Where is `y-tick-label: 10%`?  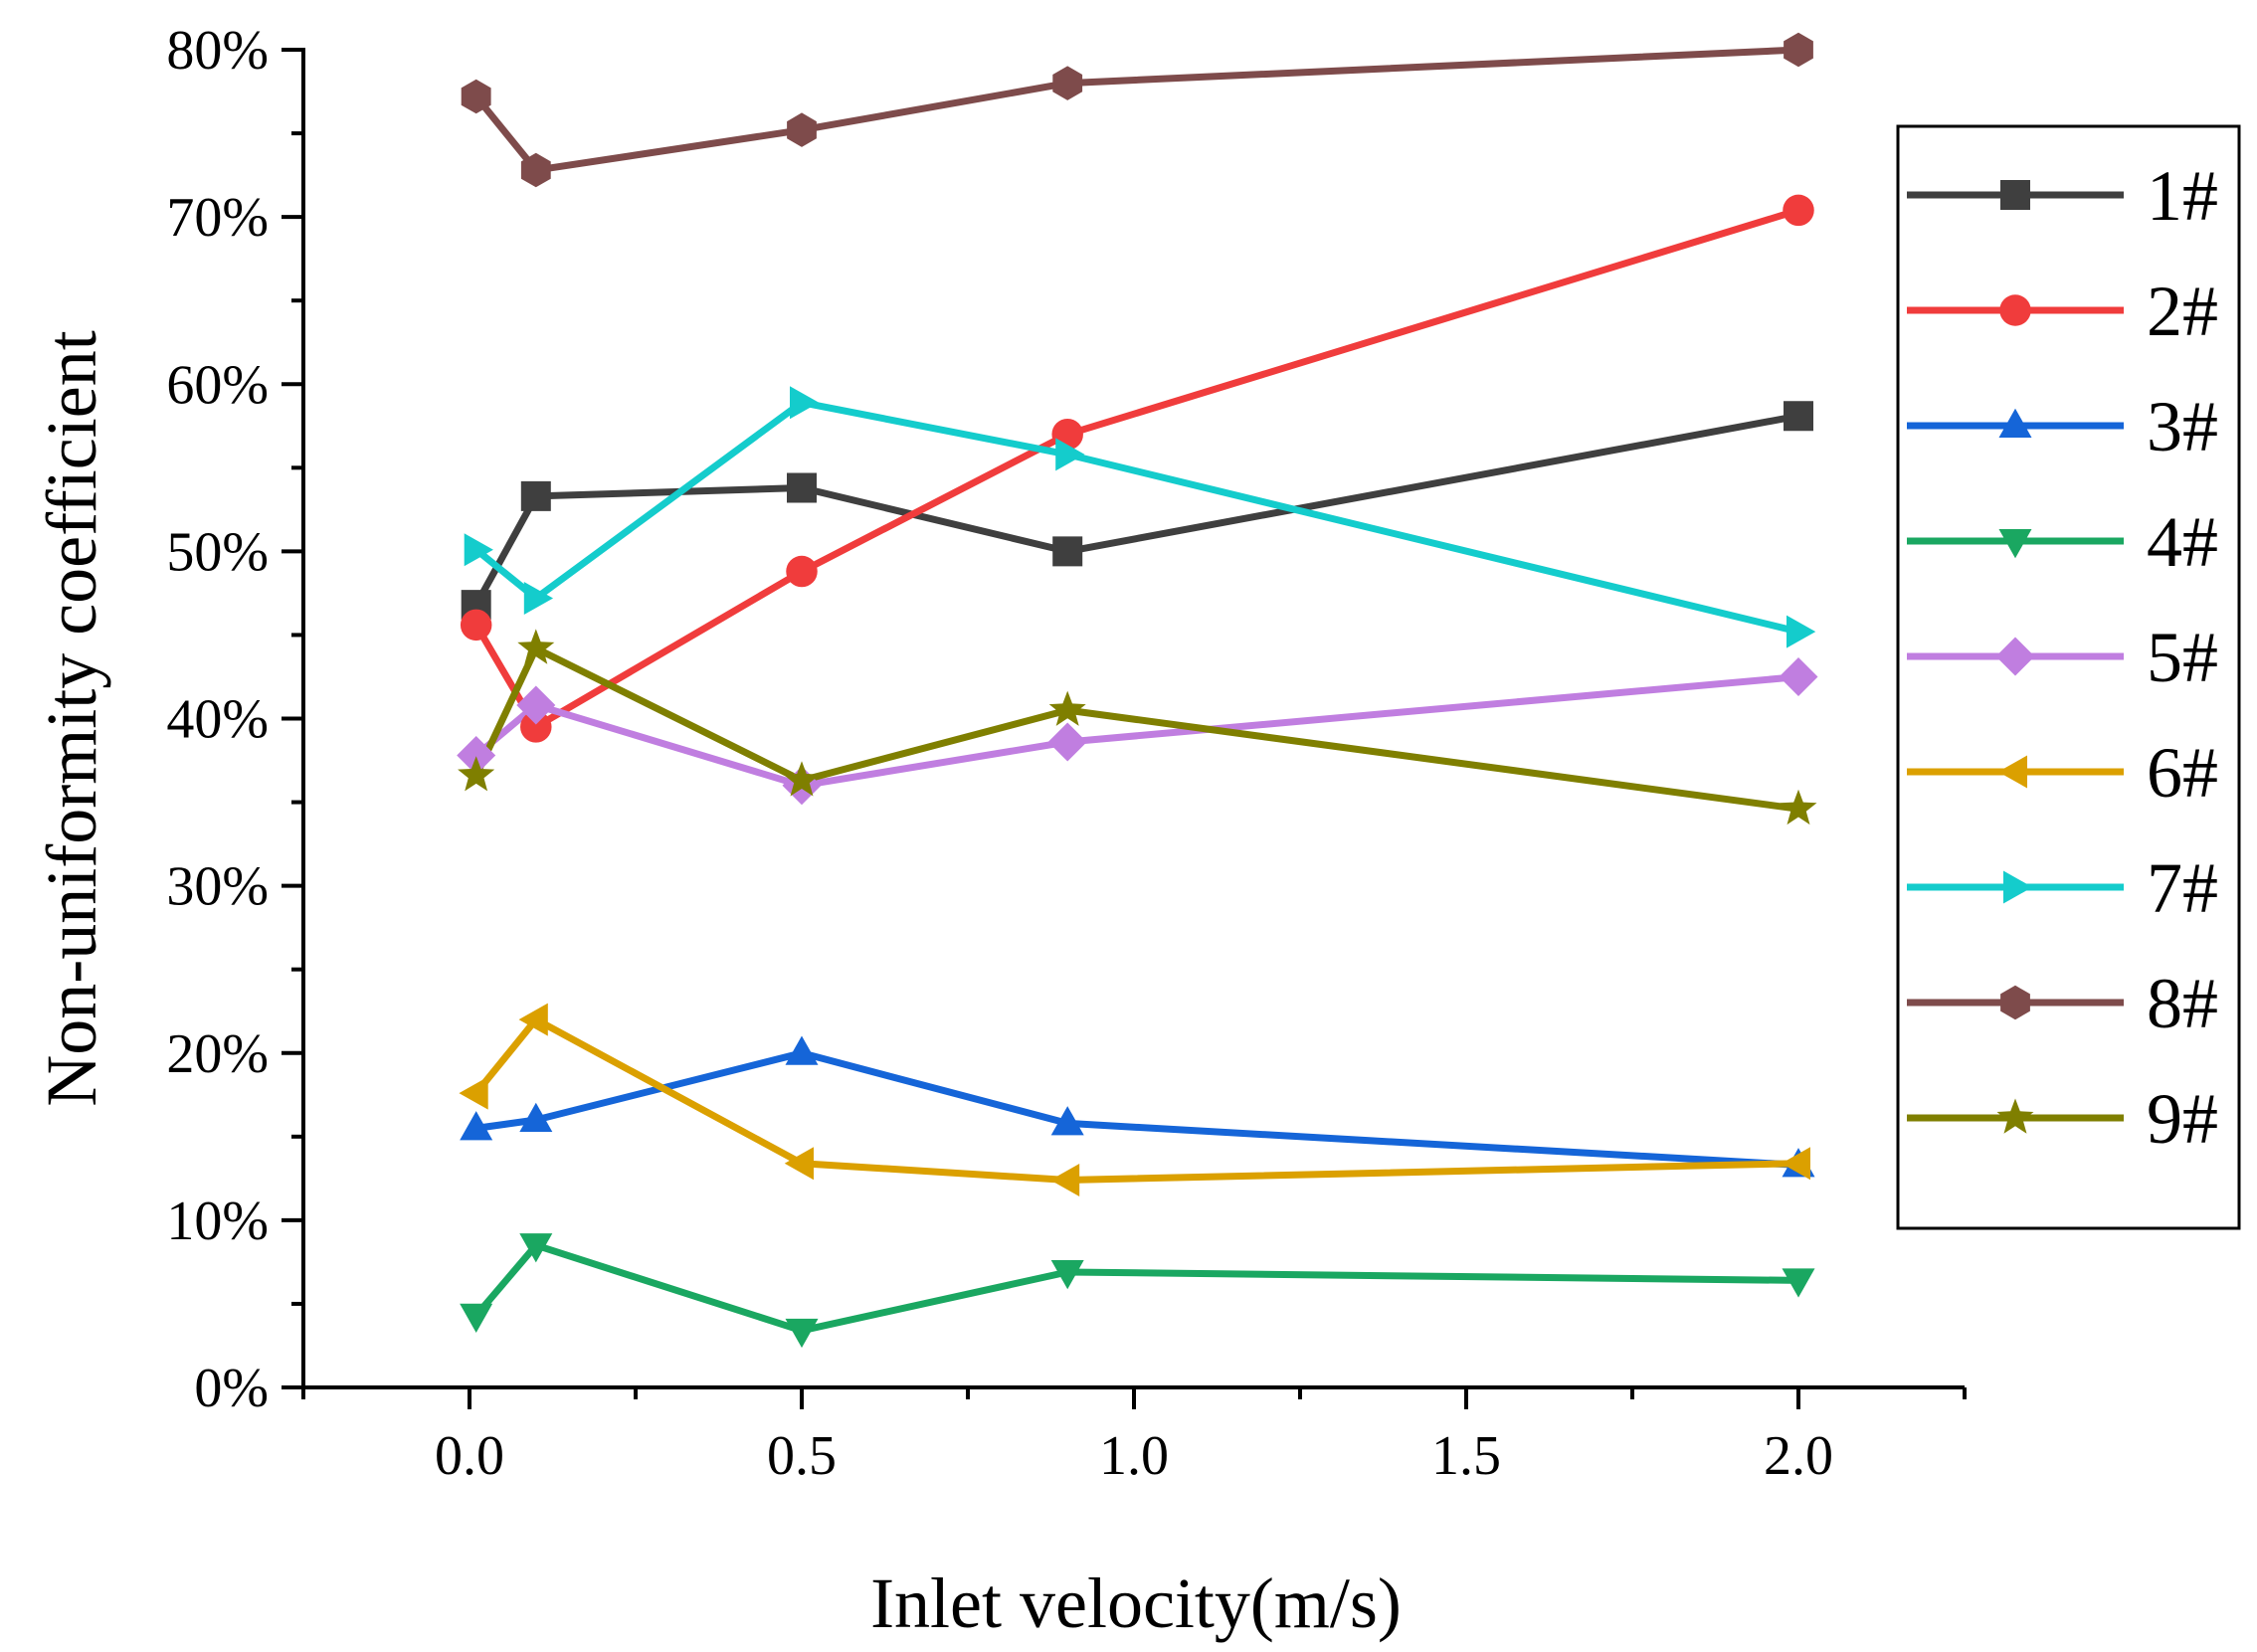 y-tick-label: 10% is located at coordinates (217, 1221).